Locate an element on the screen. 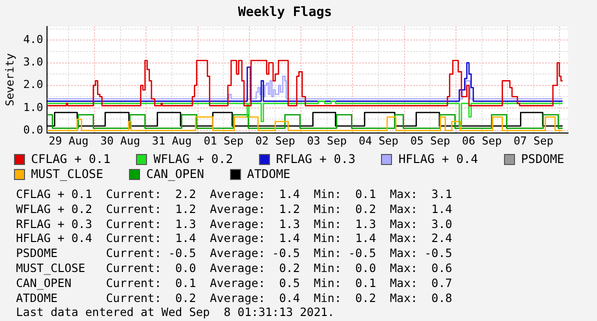 The image size is (597, 321). y-tick-label: 4.0 is located at coordinates (33, 39).